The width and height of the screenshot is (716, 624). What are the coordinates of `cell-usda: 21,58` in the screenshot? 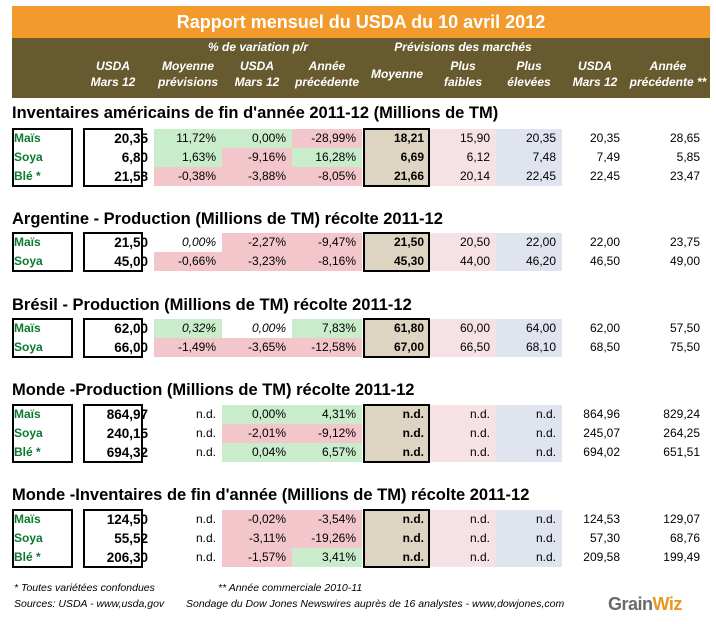 It's located at (131, 176).